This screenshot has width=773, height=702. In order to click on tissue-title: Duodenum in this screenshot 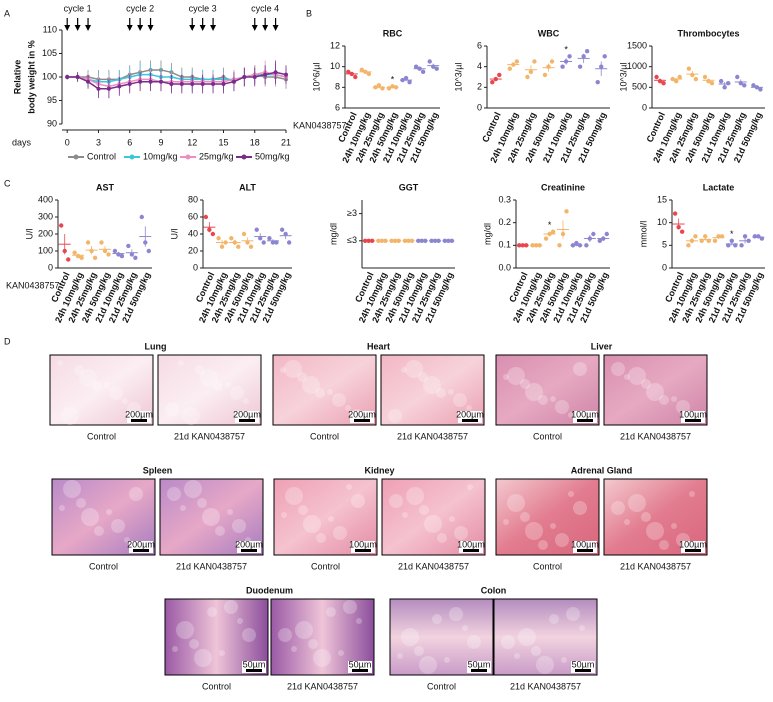, I will do `click(269, 590)`.